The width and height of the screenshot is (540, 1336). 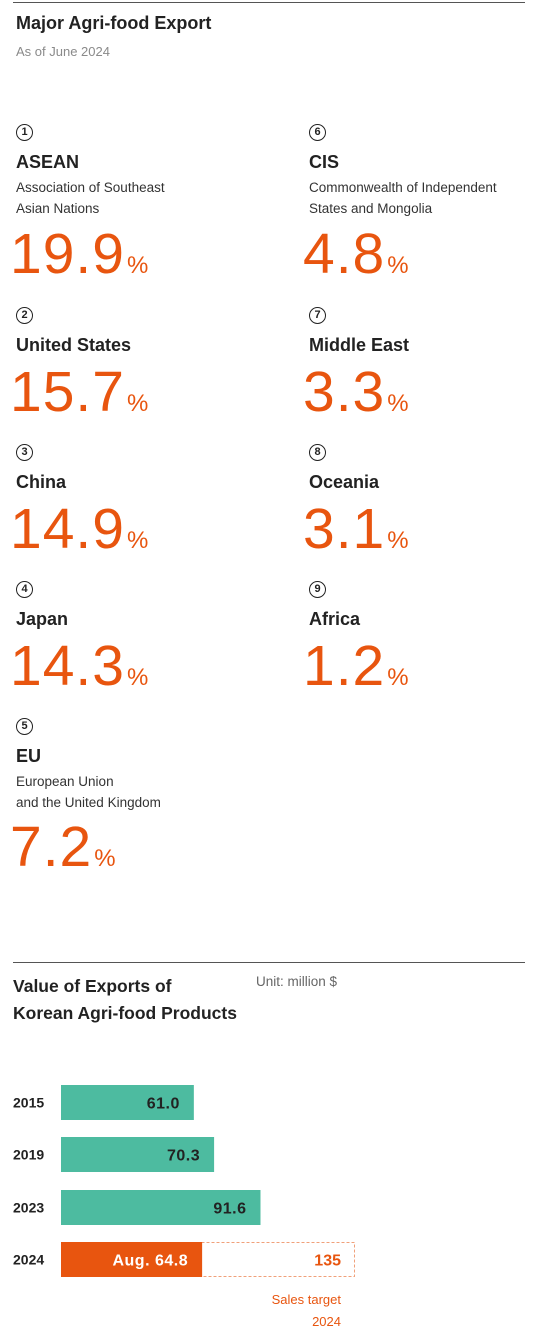 What do you see at coordinates (183, 1156) in the screenshot?
I see `bar-value-label: 70.3` at bounding box center [183, 1156].